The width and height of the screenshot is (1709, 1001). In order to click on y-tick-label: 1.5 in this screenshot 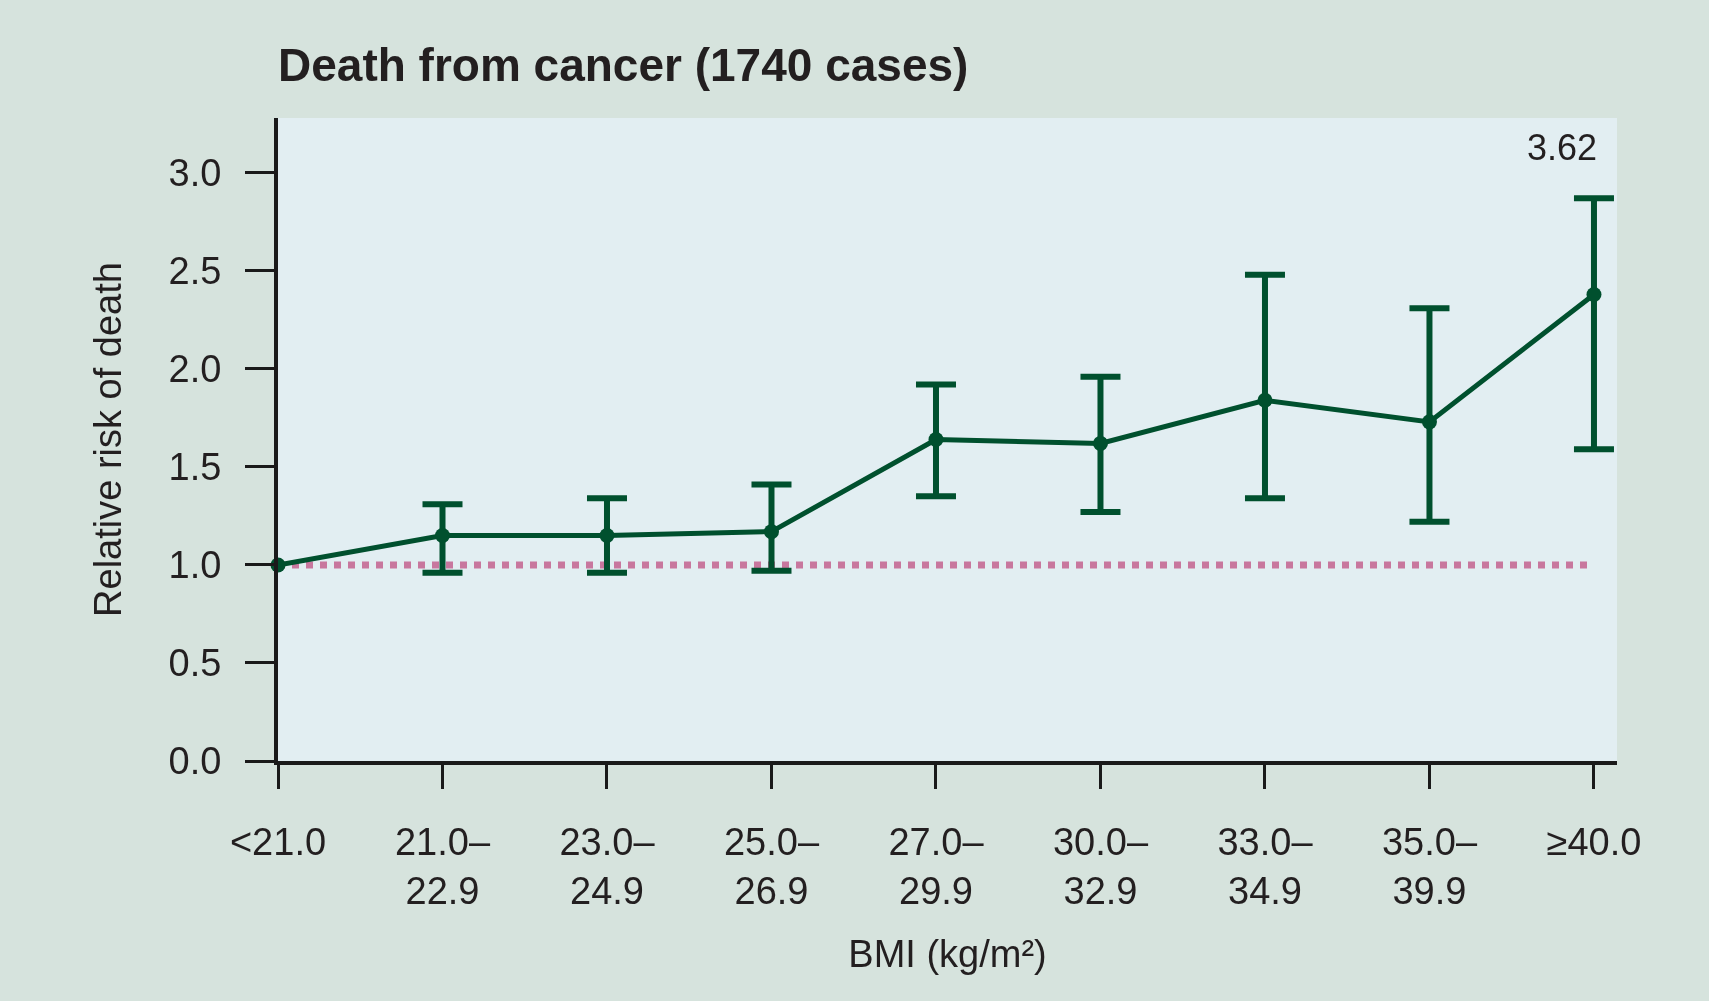, I will do `click(195, 467)`.